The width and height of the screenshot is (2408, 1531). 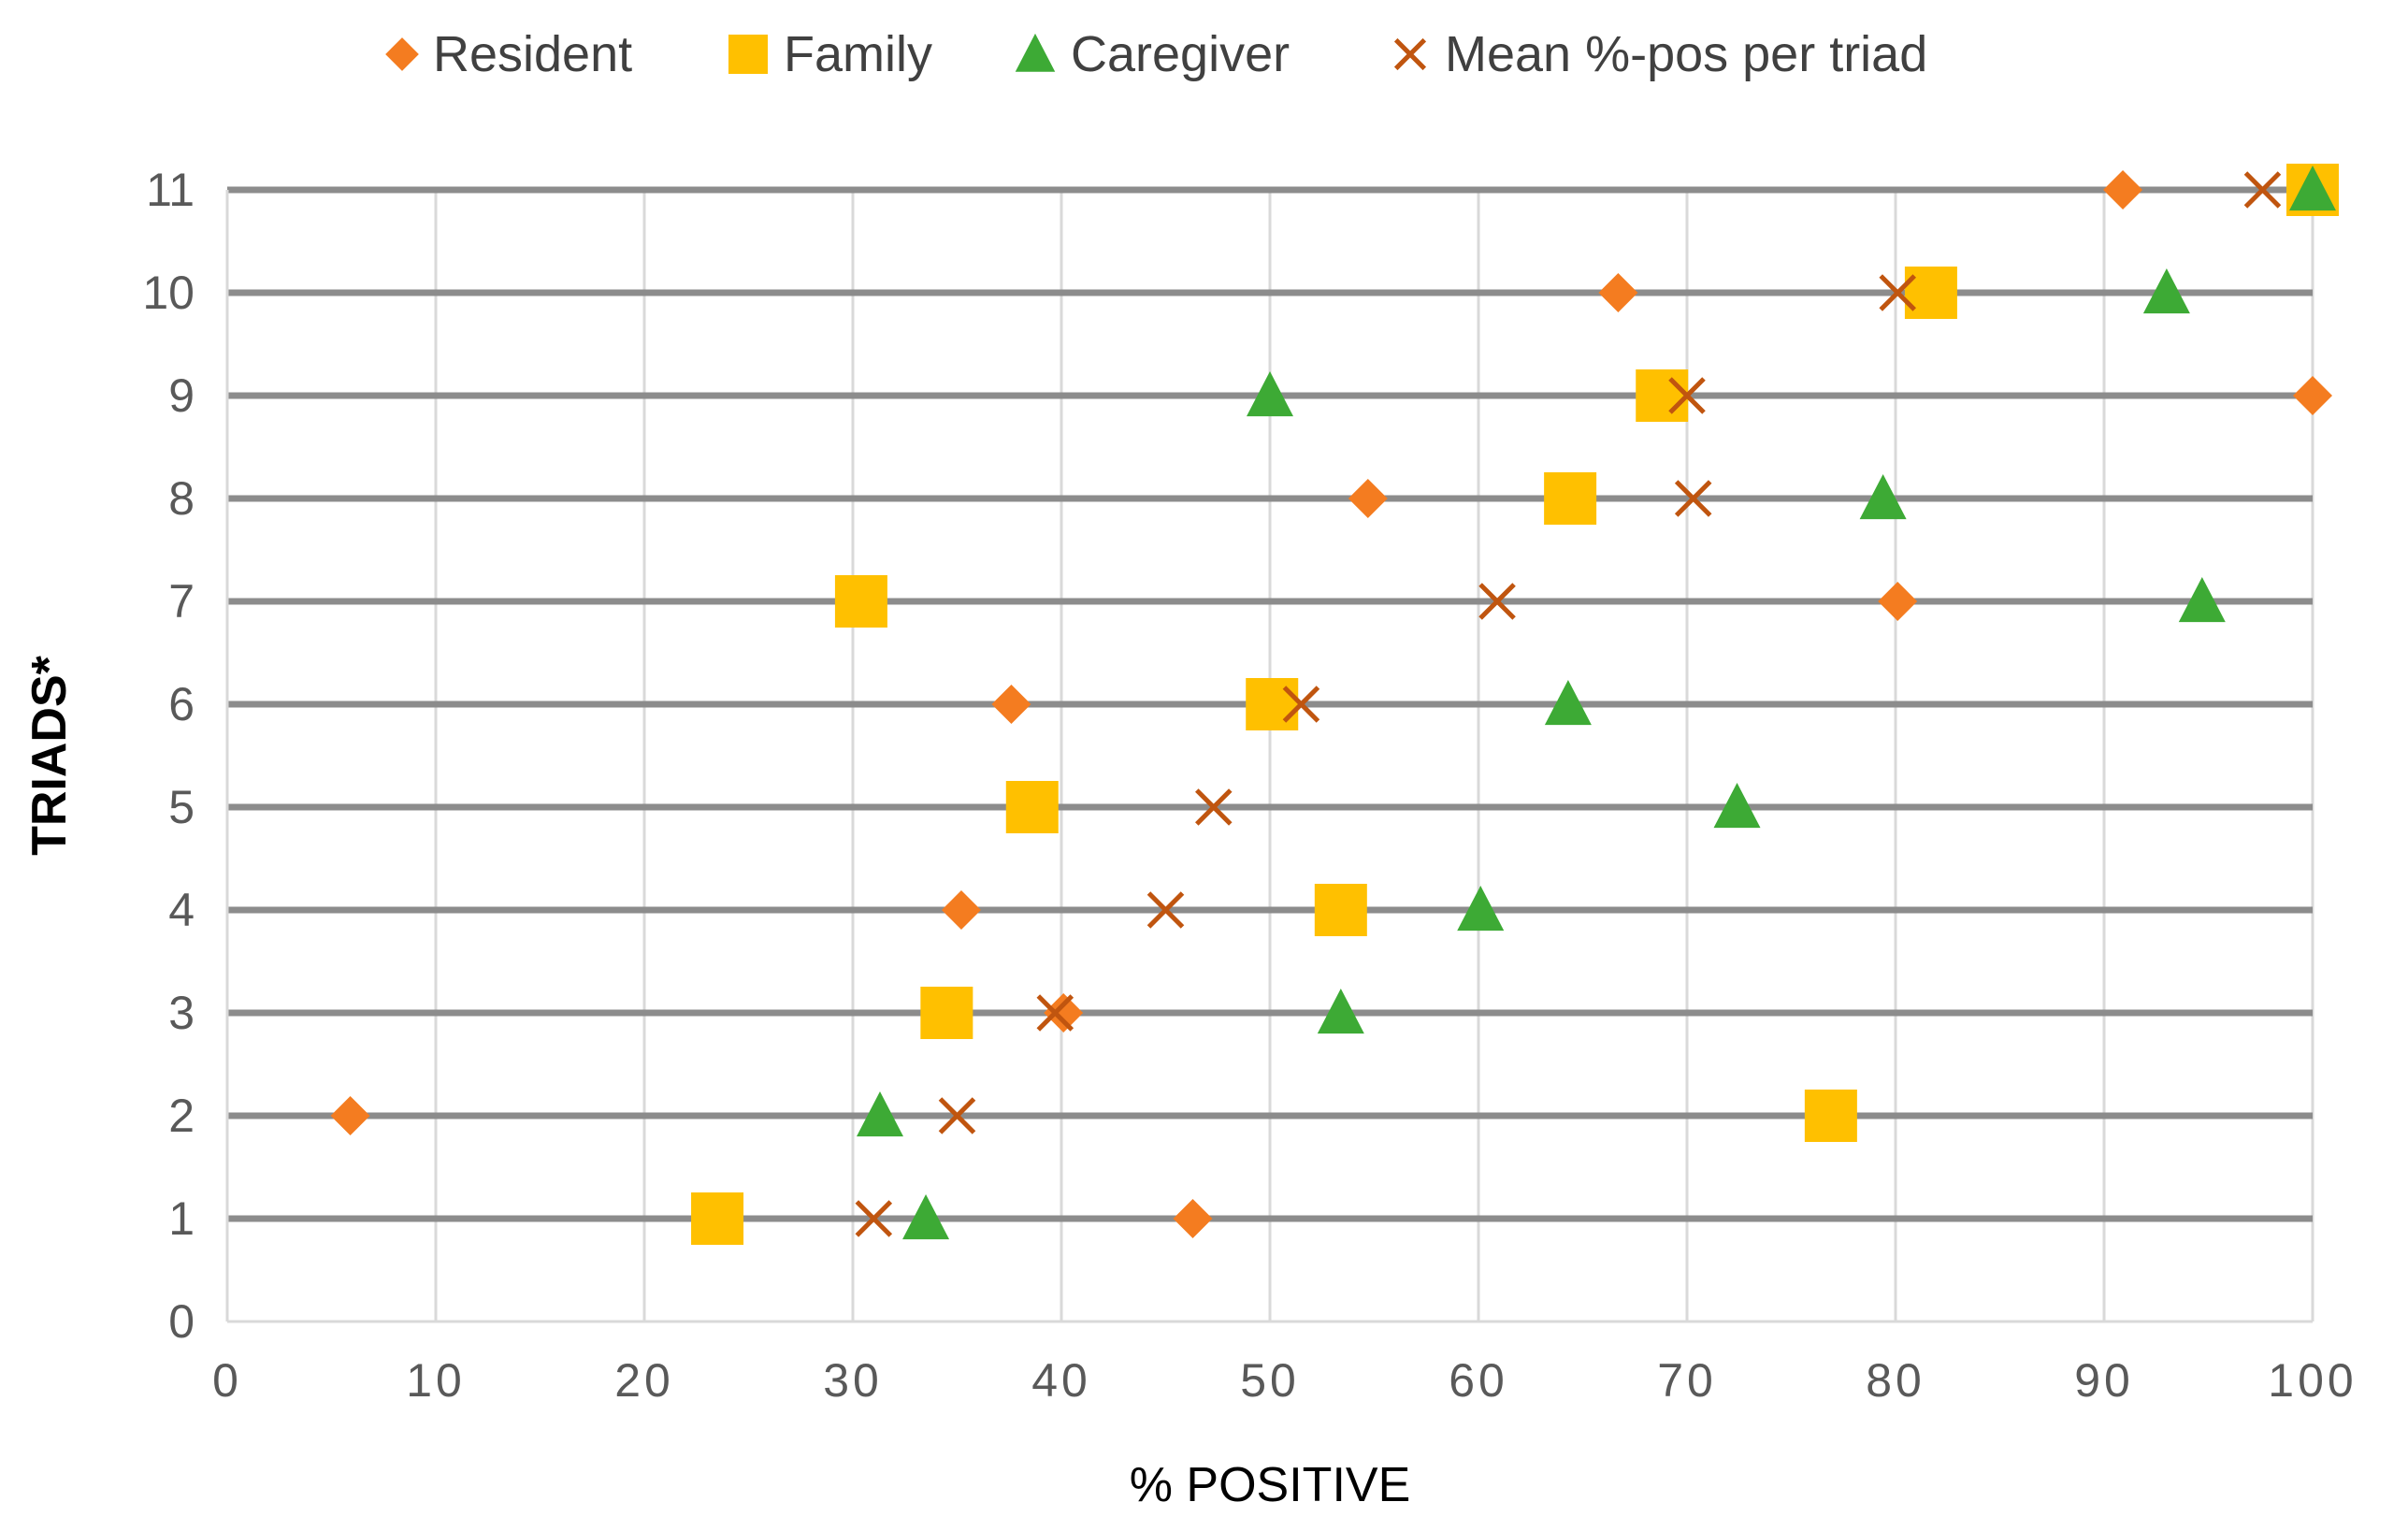 What do you see at coordinates (2104, 1380) in the screenshot?
I see `x-tick-label: 90` at bounding box center [2104, 1380].